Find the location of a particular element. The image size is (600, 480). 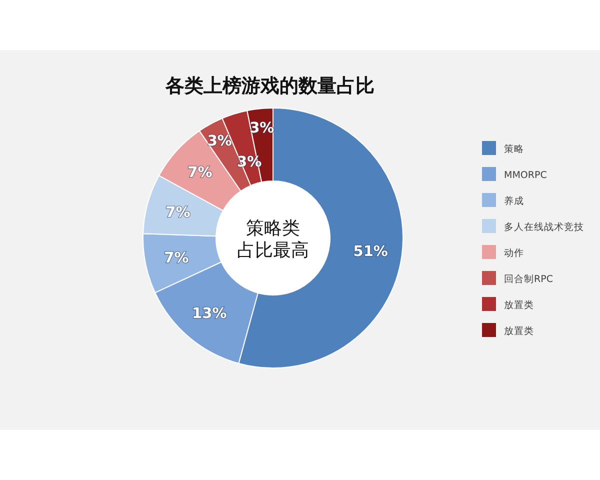

legend-label: 养成 is located at coordinates (514, 201).